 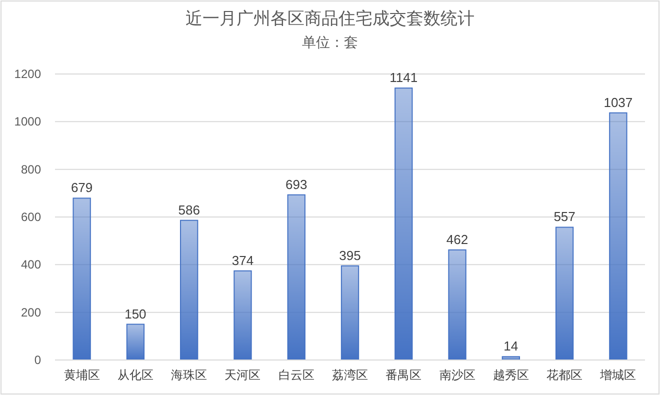 I want to click on x-tick-label: 番禺区, so click(x=404, y=375).